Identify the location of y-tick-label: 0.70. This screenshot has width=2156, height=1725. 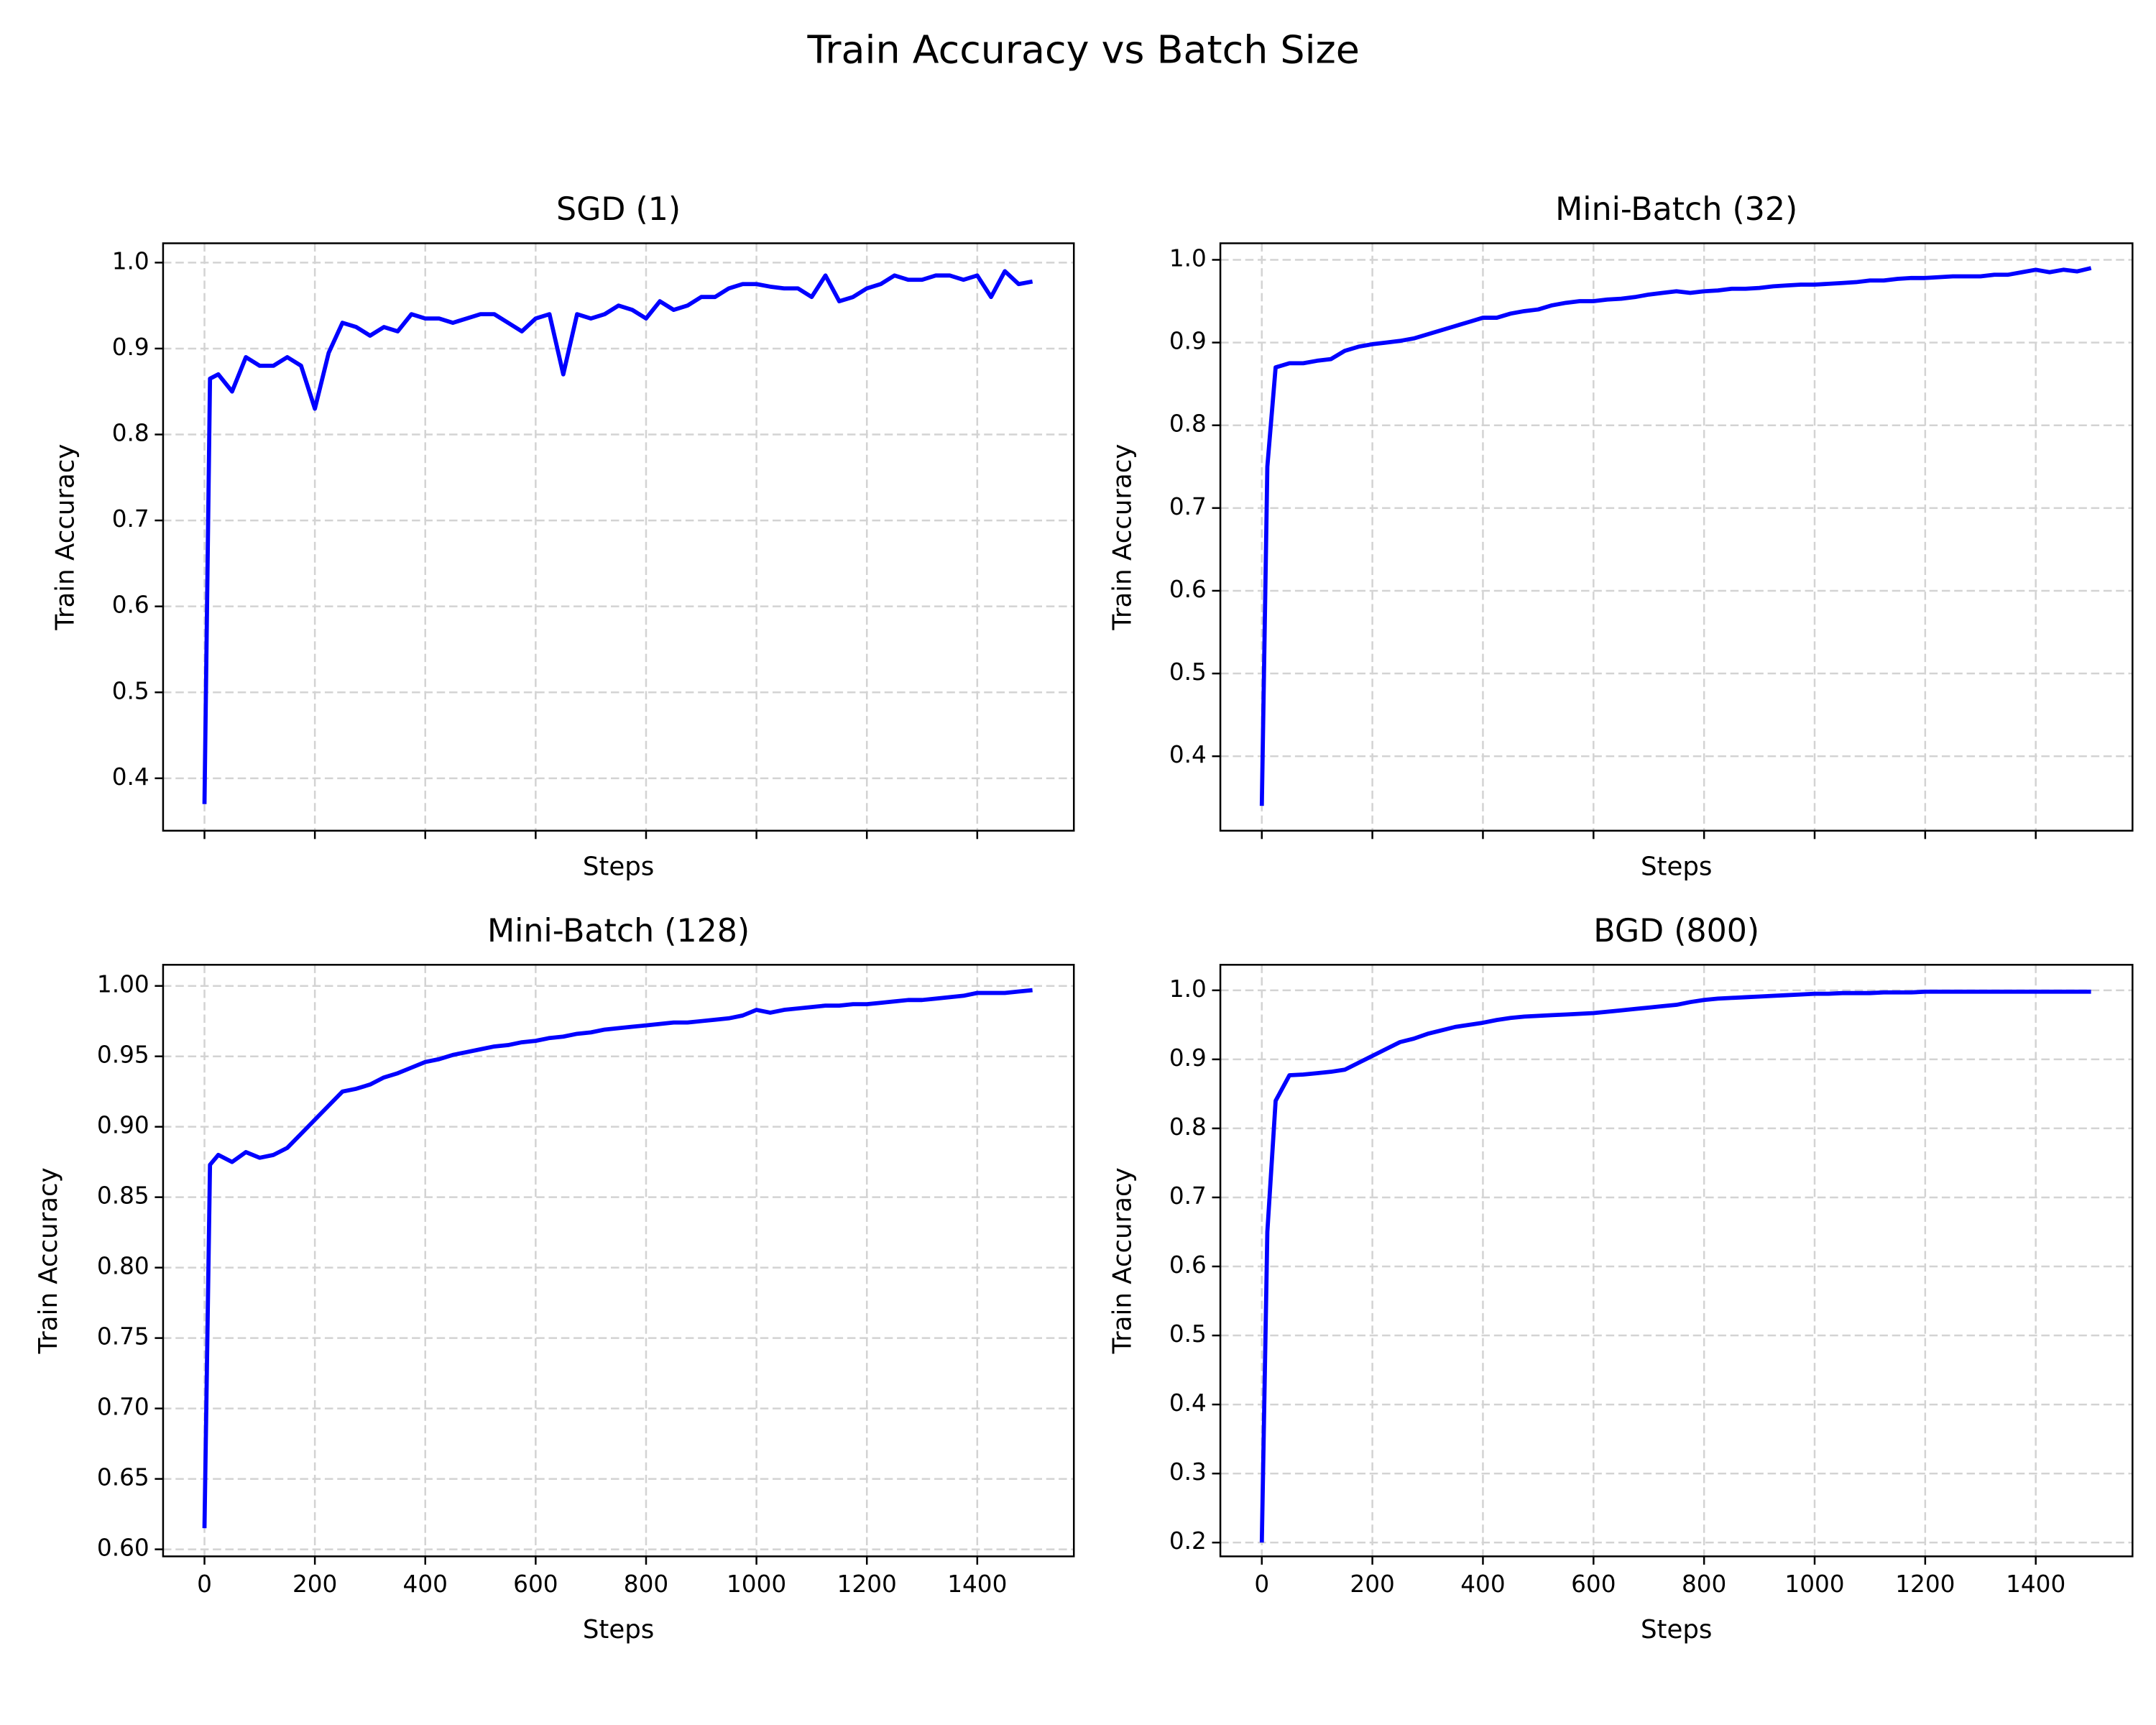
(123, 1407).